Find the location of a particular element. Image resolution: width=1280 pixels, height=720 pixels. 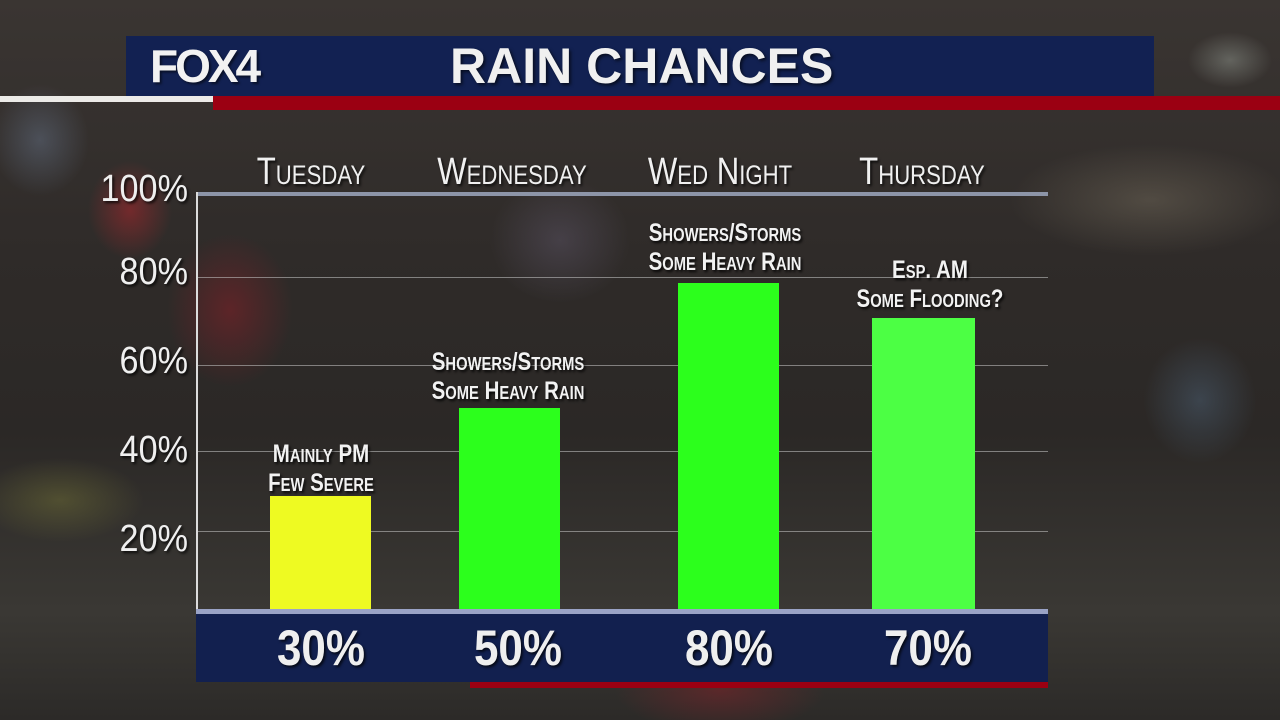

value-label-thursday: 70% is located at coordinates (928, 648).